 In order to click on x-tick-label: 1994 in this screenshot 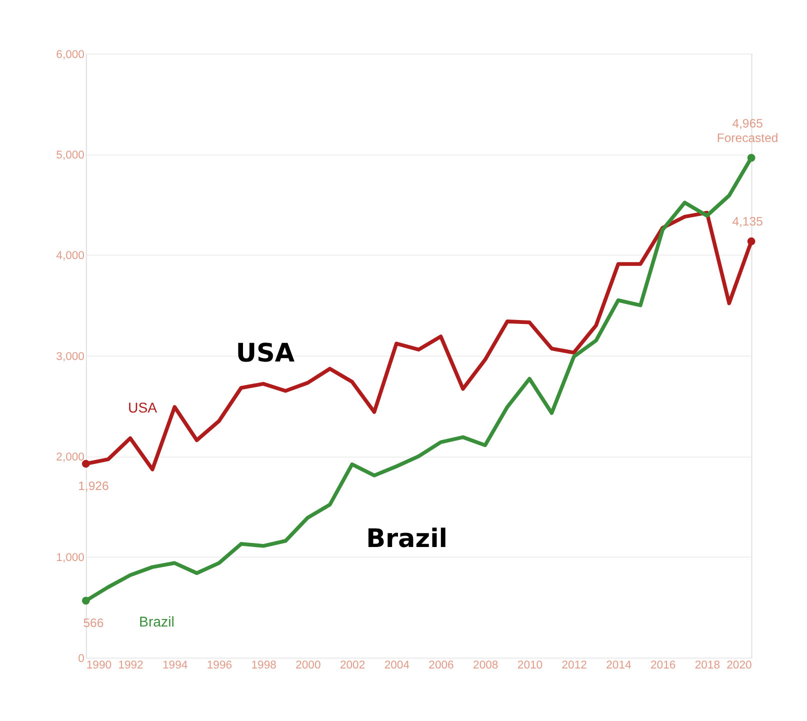, I will do `click(175, 666)`.